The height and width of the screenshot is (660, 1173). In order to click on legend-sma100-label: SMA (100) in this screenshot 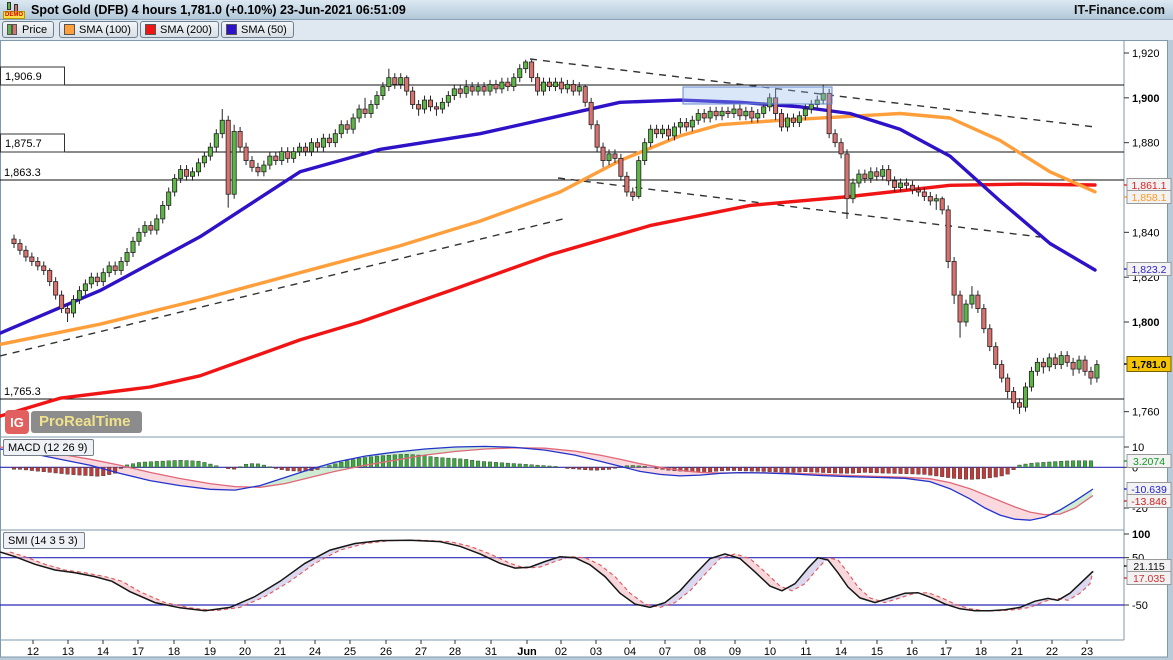, I will do `click(105, 29)`.